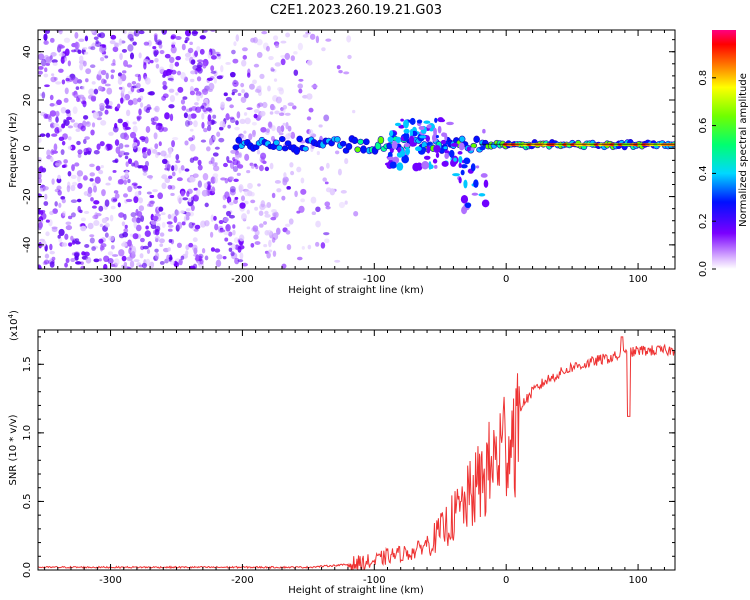 This screenshot has width=750, height=600. Describe the element at coordinates (27, 51) in the screenshot. I see `spectrogram-ytick-label: 40` at that location.